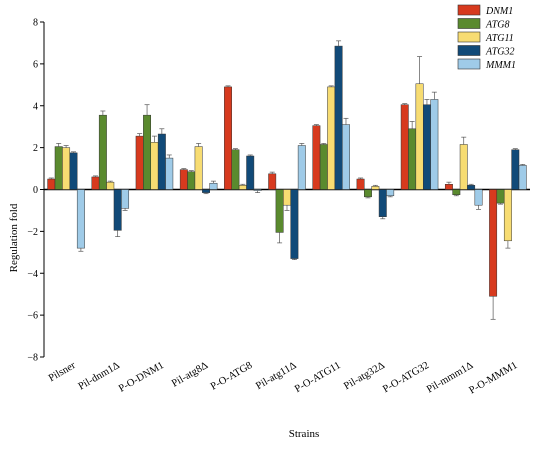 The height and width of the screenshot is (451, 550). I want to click on x-axis-label: Strains, so click(304, 434).